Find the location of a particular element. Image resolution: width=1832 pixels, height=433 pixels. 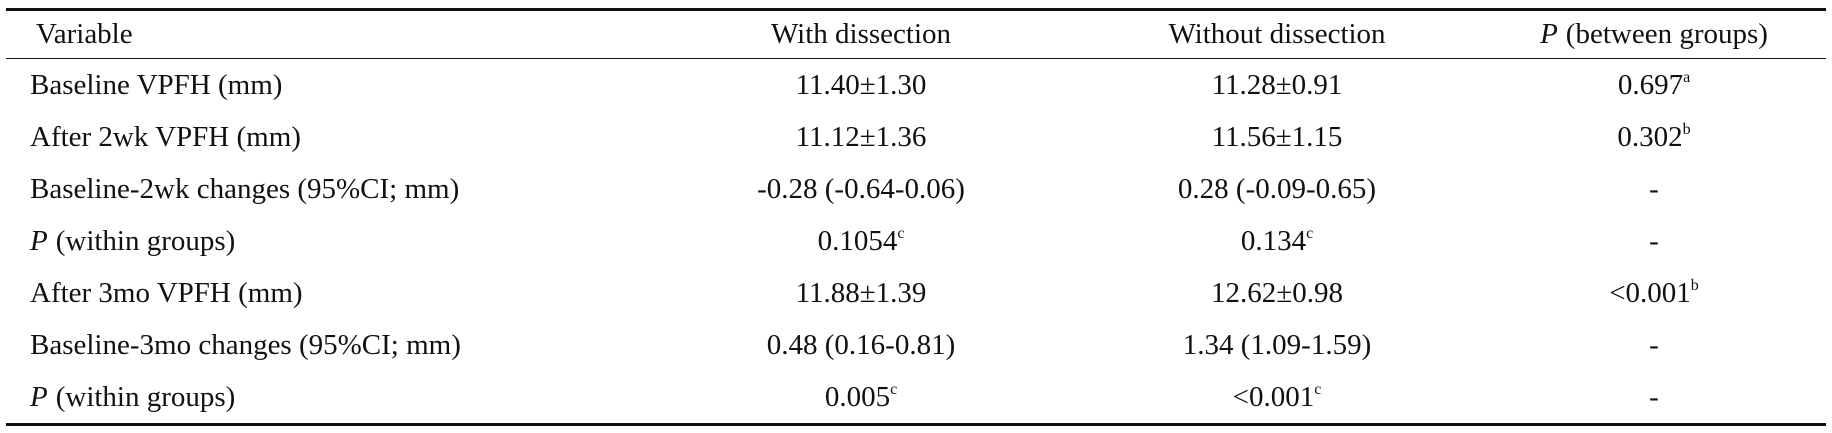

data-cell: <0.001b is located at coordinates (1654, 293).